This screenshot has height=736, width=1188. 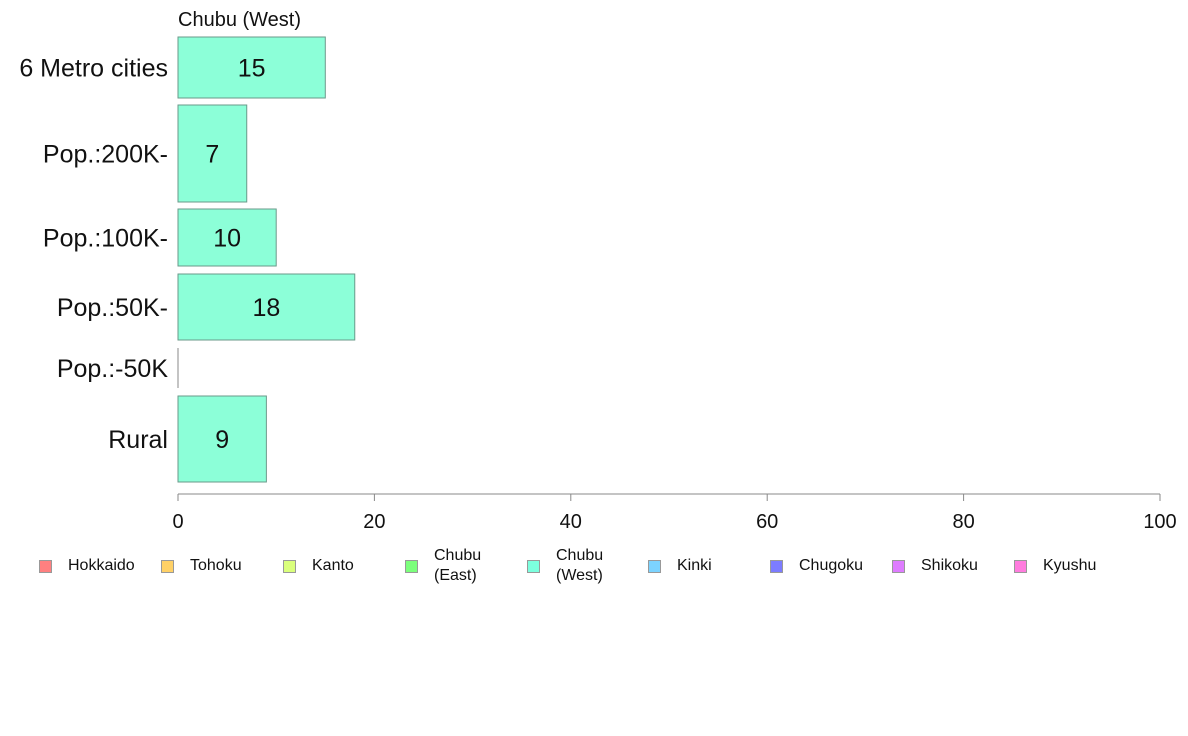 I want to click on bar-value-label: 10, so click(x=227, y=239).